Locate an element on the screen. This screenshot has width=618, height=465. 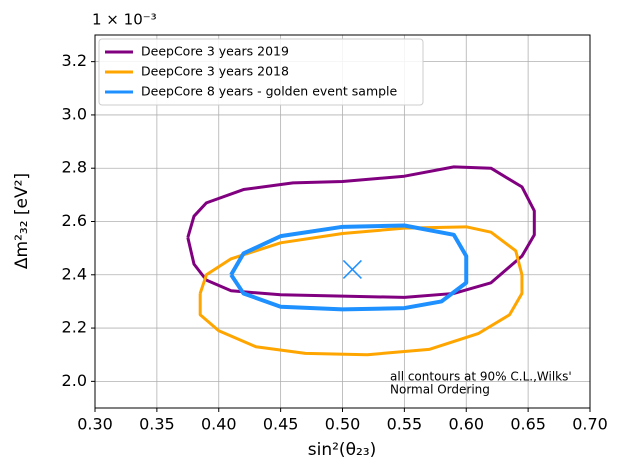
x-tick-label: 0.50 is located at coordinates (343, 424).